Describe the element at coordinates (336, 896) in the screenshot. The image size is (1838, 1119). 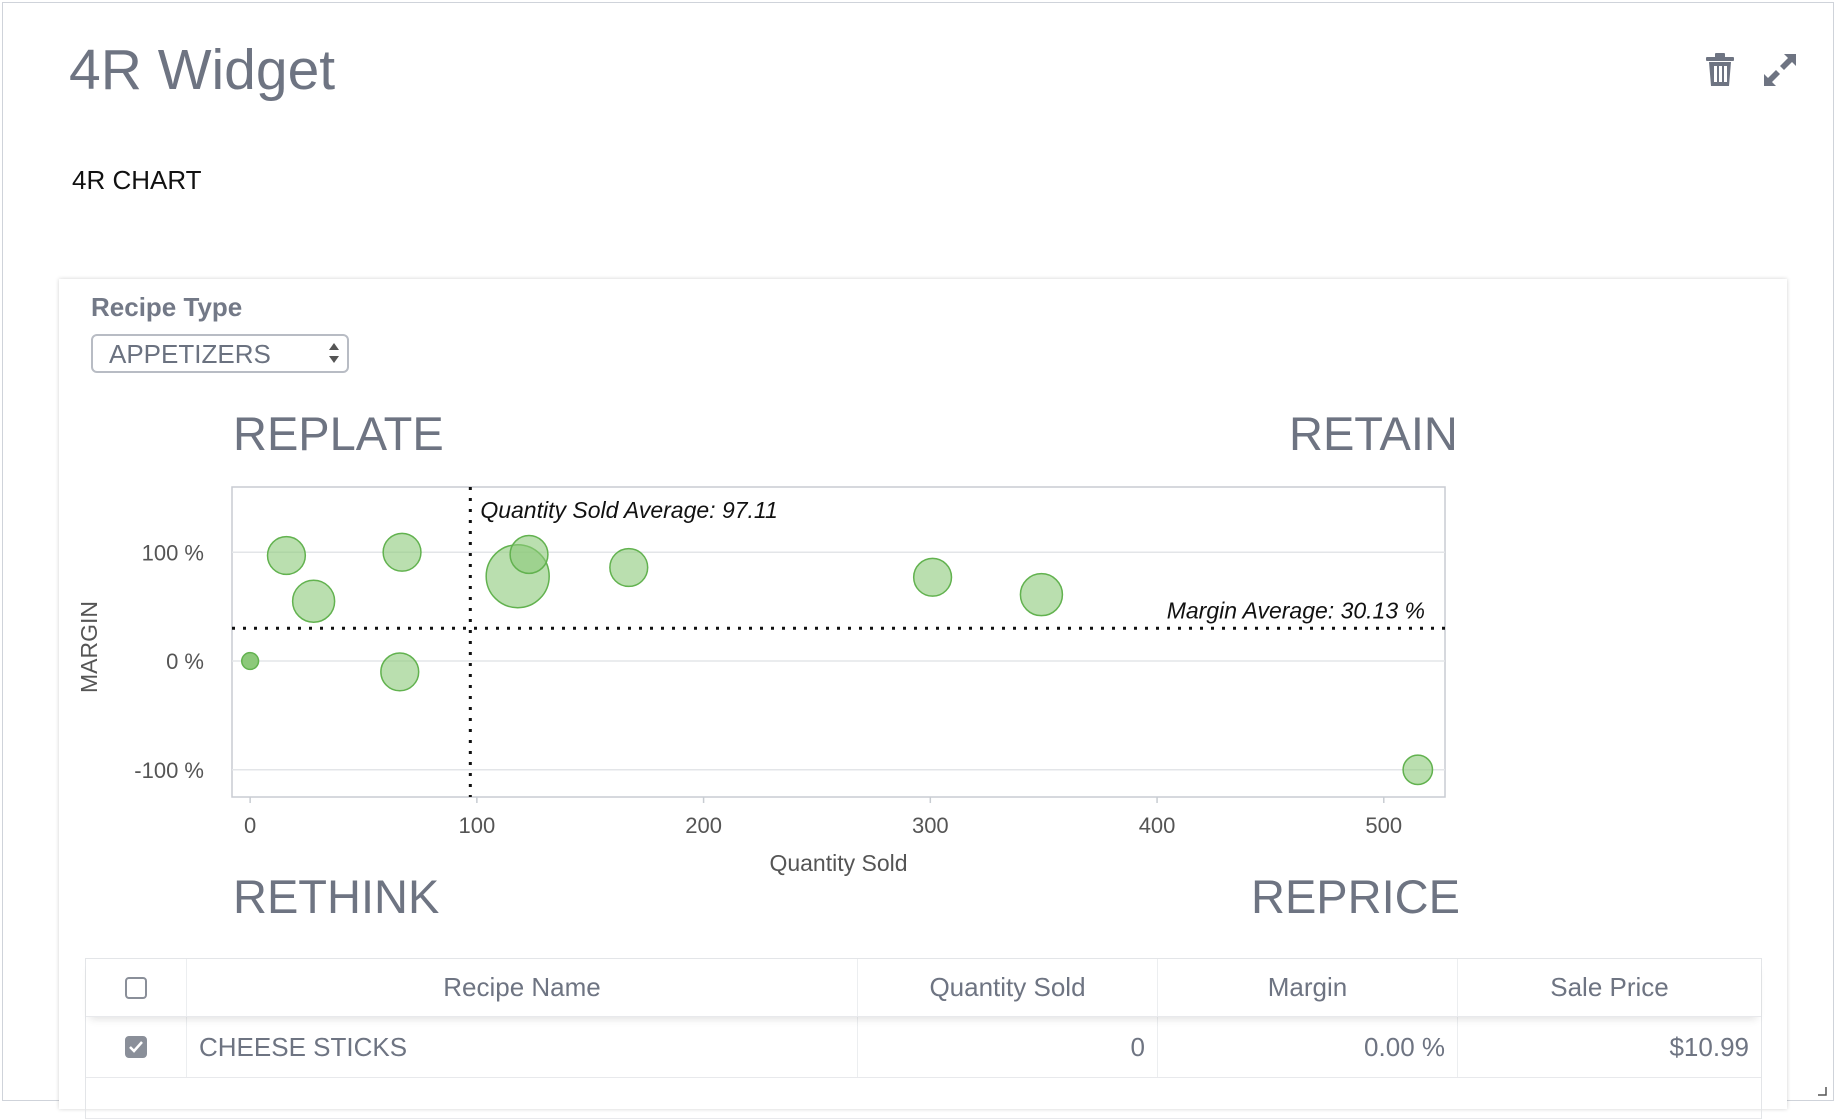
I see `quadrant-label-rethink: RETHINK` at that location.